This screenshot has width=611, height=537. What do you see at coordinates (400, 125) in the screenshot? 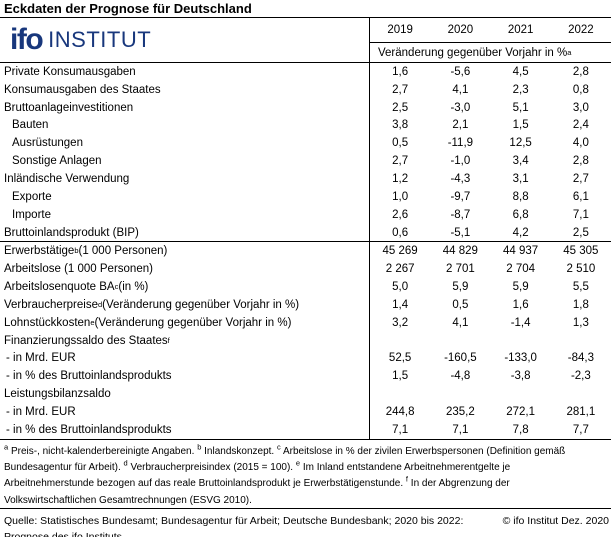
I see `row-value: 3,8` at bounding box center [400, 125].